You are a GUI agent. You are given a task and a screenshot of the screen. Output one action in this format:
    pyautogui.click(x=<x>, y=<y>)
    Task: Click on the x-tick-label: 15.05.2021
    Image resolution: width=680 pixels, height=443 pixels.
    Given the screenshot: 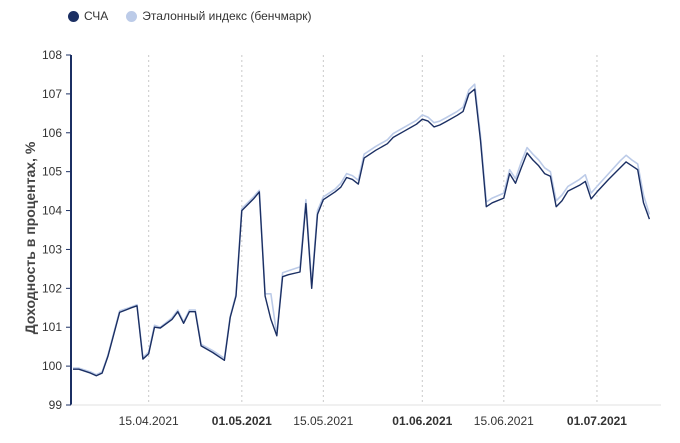 What is the action you would take?
    pyautogui.click(x=323, y=421)
    